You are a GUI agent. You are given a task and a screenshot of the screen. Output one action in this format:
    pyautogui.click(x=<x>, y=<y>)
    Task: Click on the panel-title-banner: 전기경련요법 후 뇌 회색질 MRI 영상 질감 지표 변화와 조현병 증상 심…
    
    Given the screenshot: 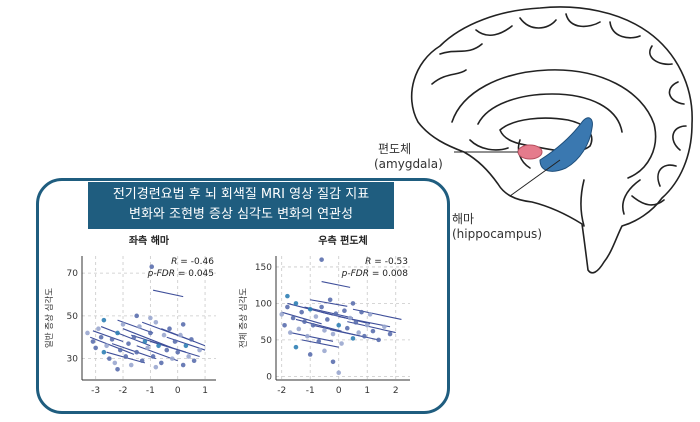 What is the action you would take?
    pyautogui.click(x=241, y=205)
    